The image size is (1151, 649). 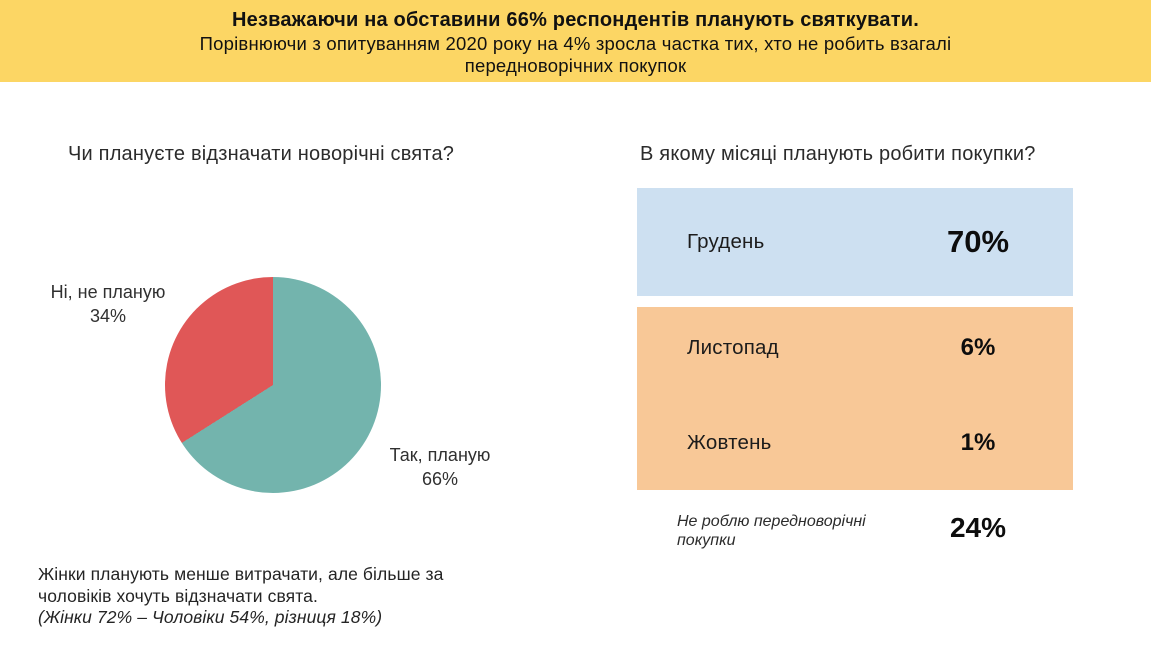 I want to click on october-pct: 1%, so click(x=978, y=442).